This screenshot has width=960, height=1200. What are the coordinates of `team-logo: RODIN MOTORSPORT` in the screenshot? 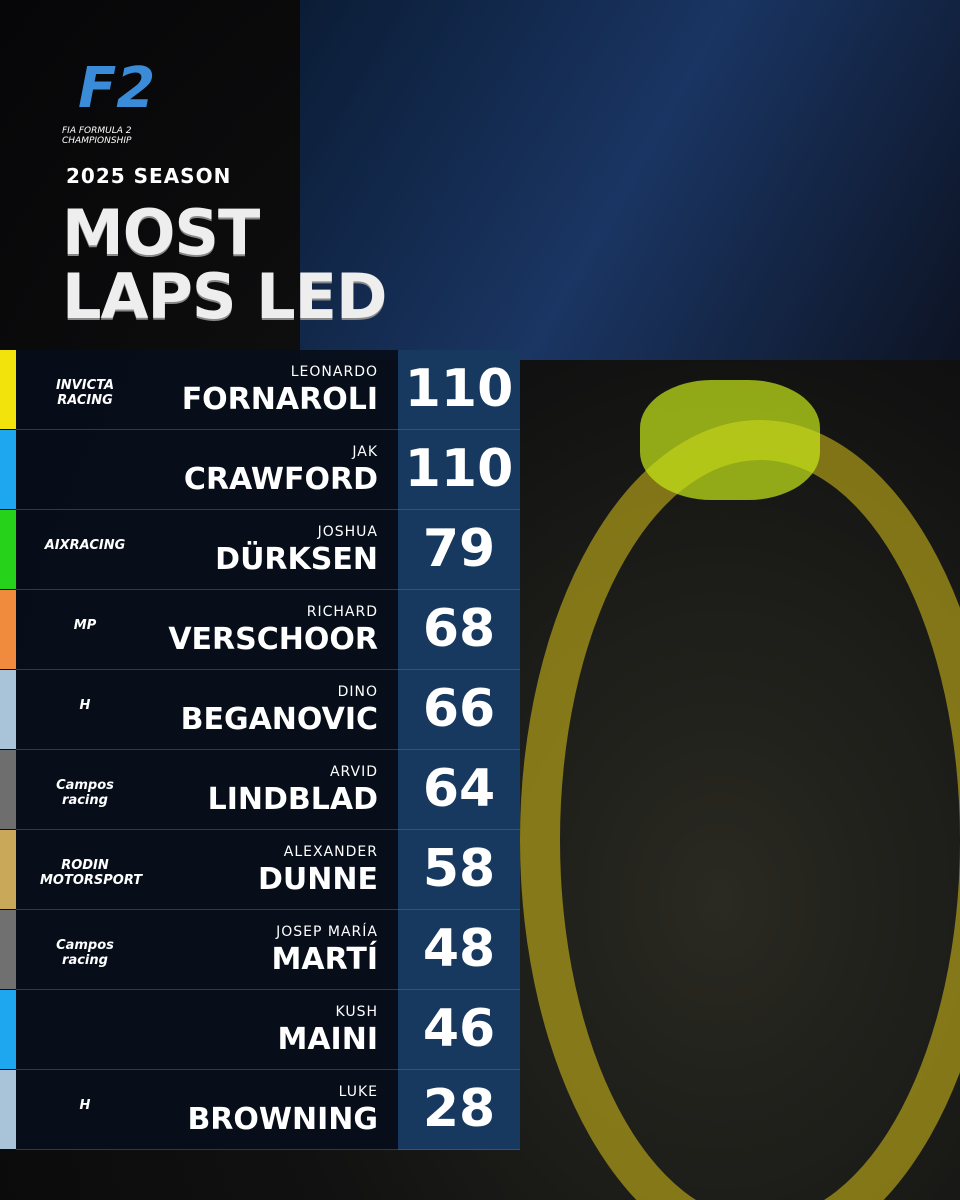 It's located at (91, 873).